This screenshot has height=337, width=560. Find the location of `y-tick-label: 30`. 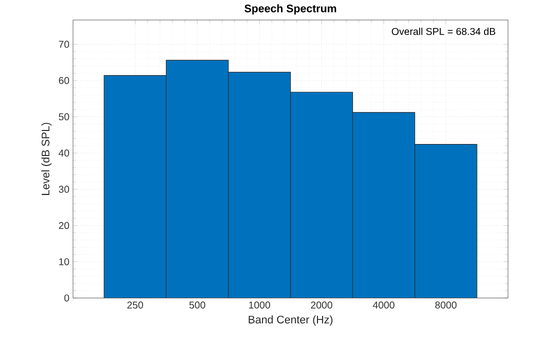

y-tick-label: 30 is located at coordinates (64, 189).